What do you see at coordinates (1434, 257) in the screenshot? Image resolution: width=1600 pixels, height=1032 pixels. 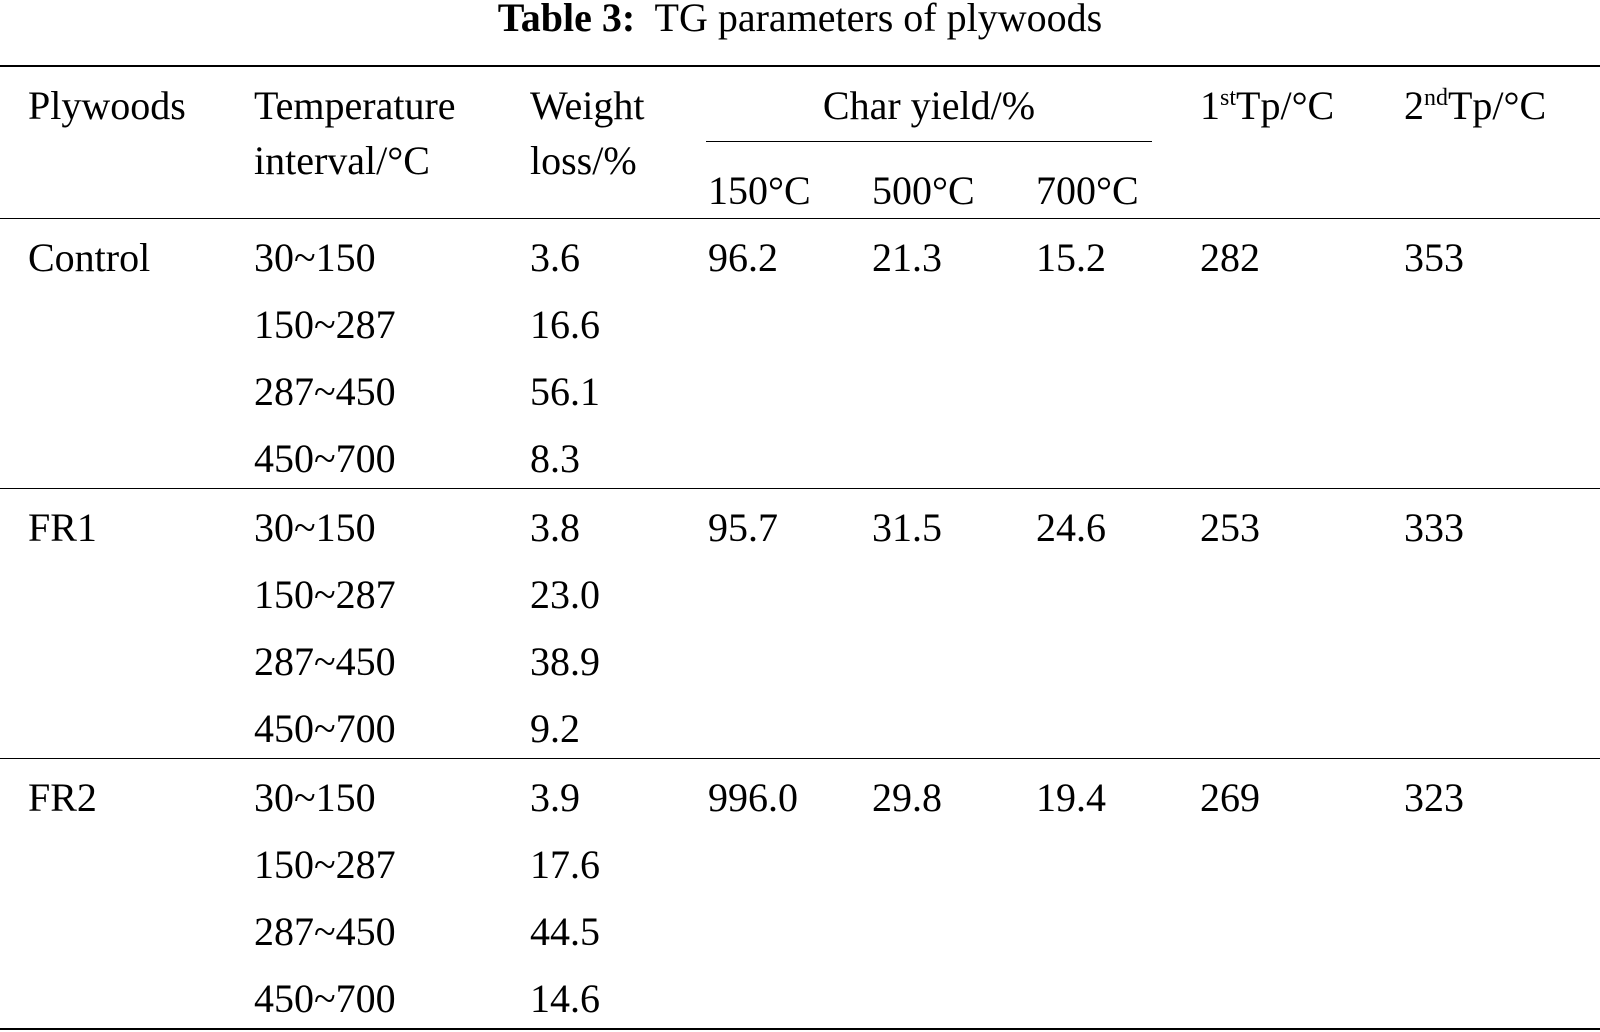 I see `tp2-value: 353` at bounding box center [1434, 257].